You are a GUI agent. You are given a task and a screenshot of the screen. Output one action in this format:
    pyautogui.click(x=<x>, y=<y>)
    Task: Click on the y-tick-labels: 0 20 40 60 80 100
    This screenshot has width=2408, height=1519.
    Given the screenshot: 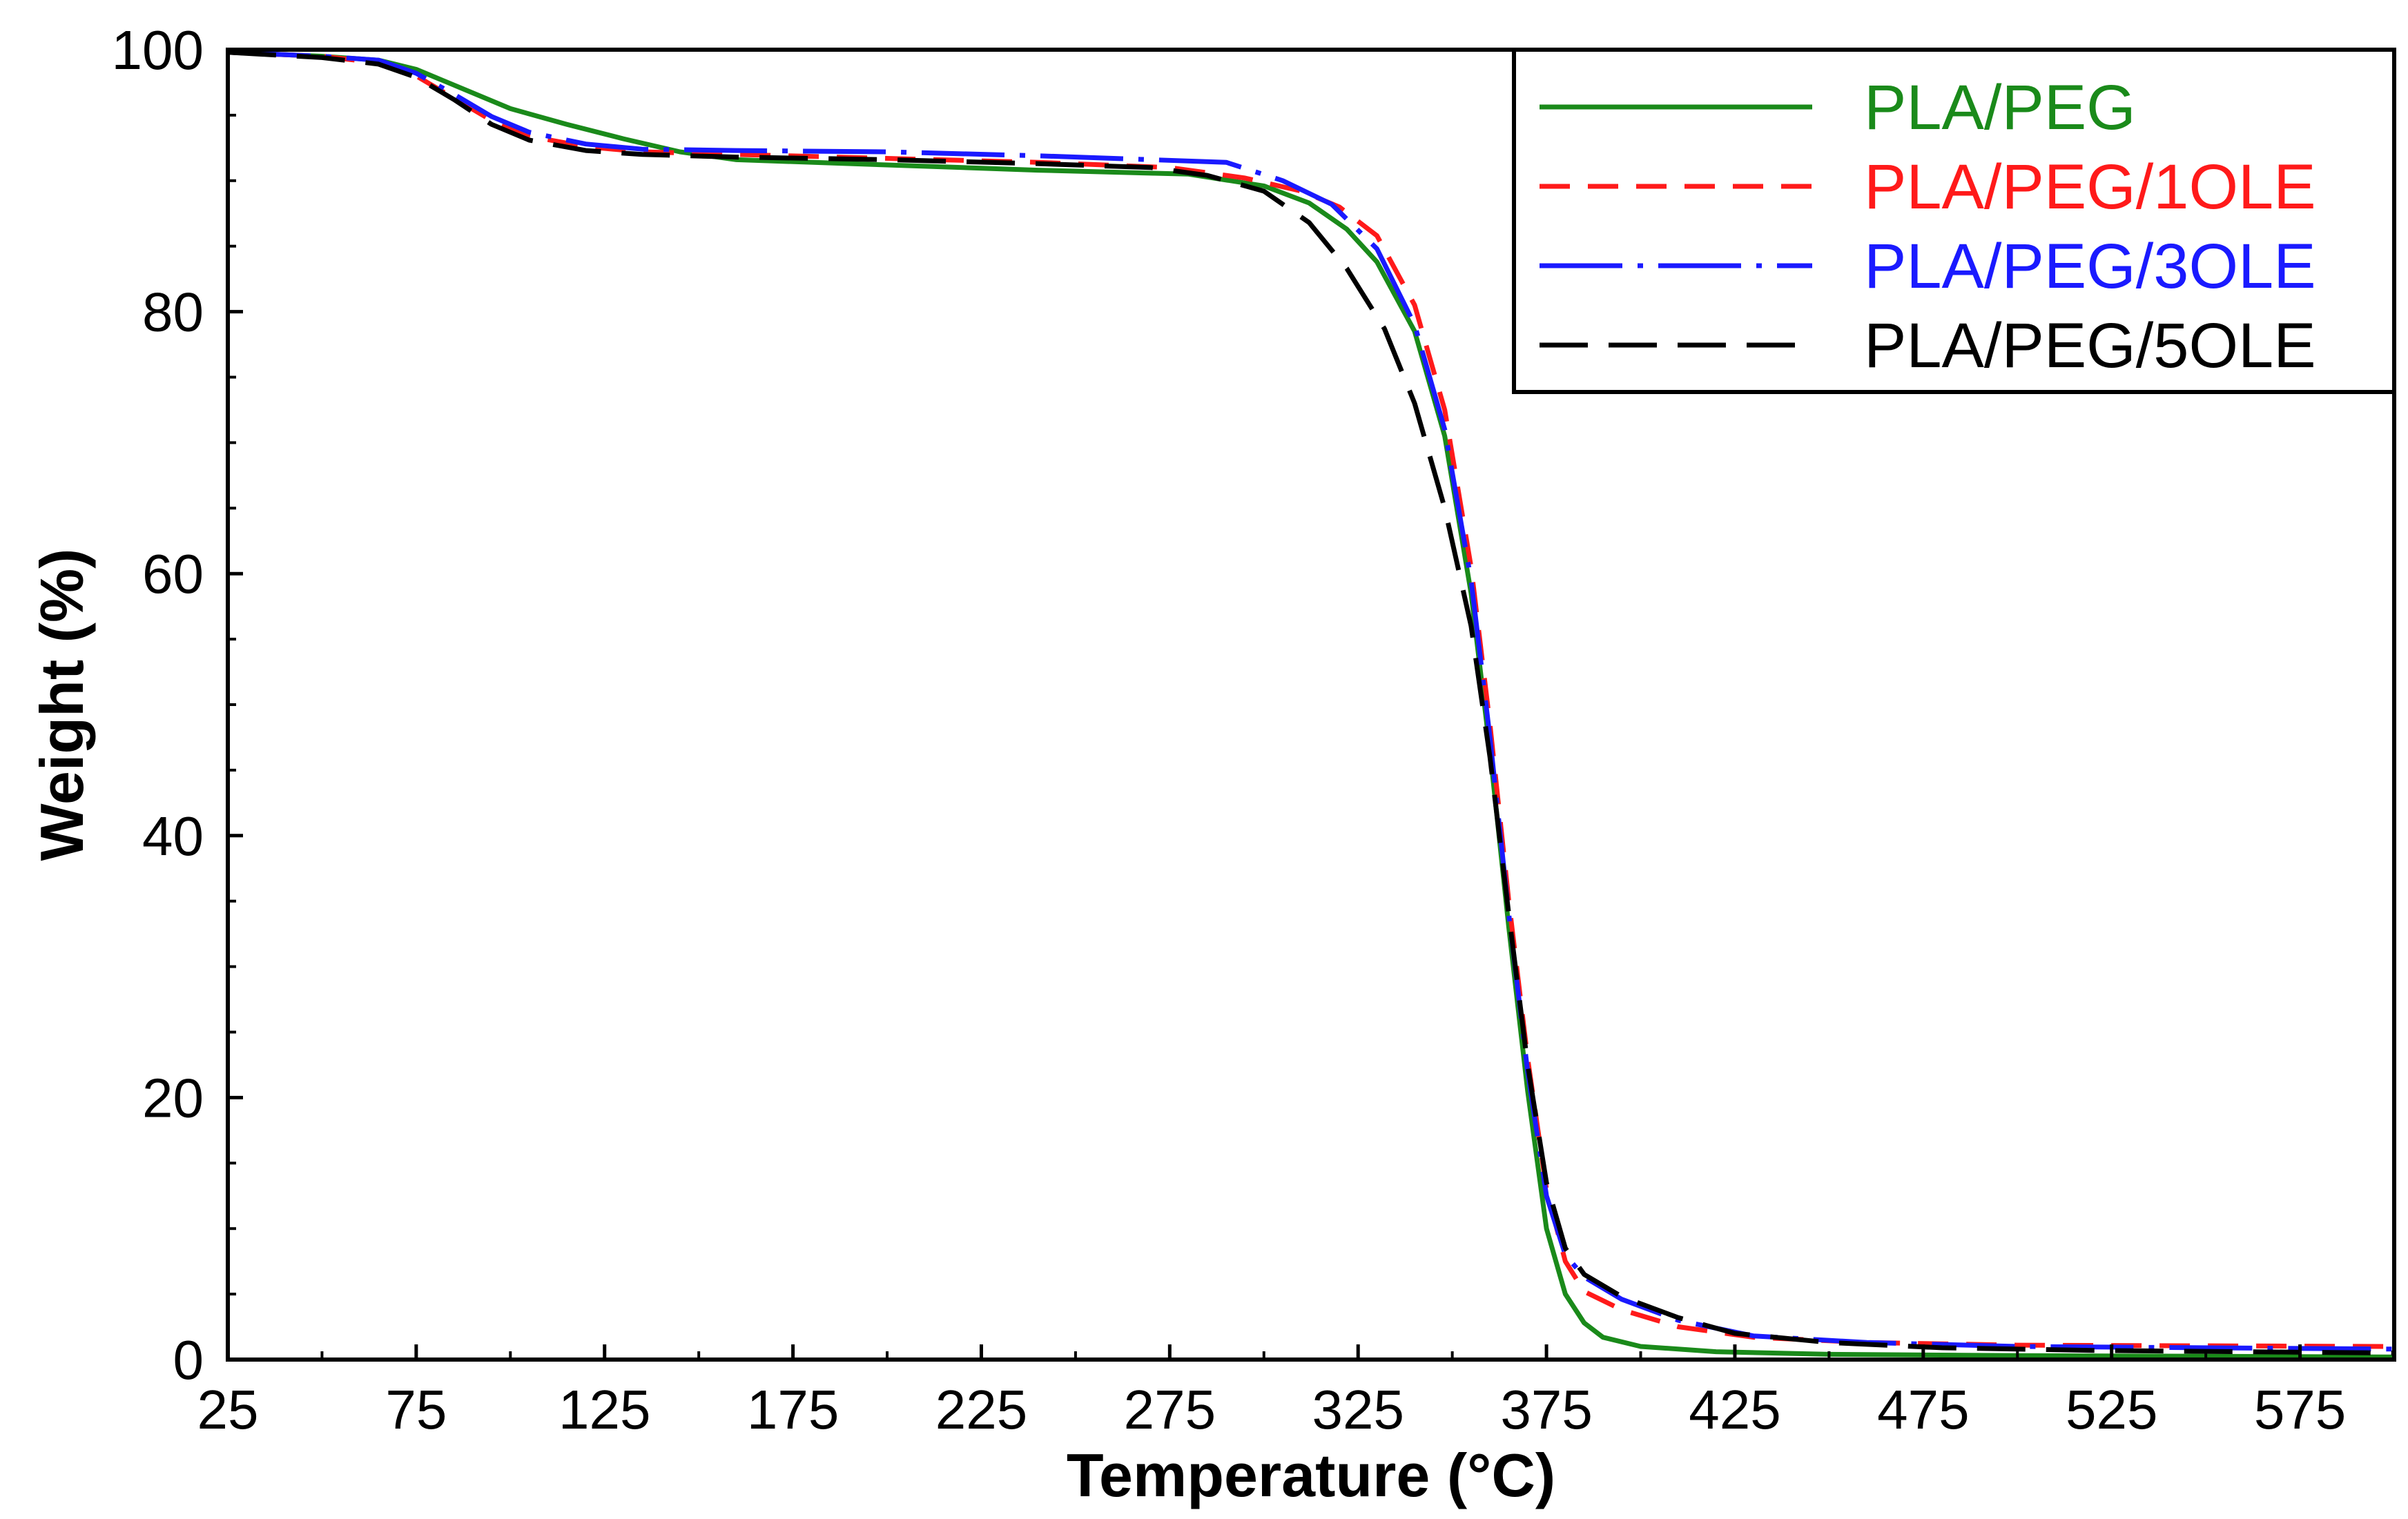 What is the action you would take?
    pyautogui.click(x=158, y=705)
    